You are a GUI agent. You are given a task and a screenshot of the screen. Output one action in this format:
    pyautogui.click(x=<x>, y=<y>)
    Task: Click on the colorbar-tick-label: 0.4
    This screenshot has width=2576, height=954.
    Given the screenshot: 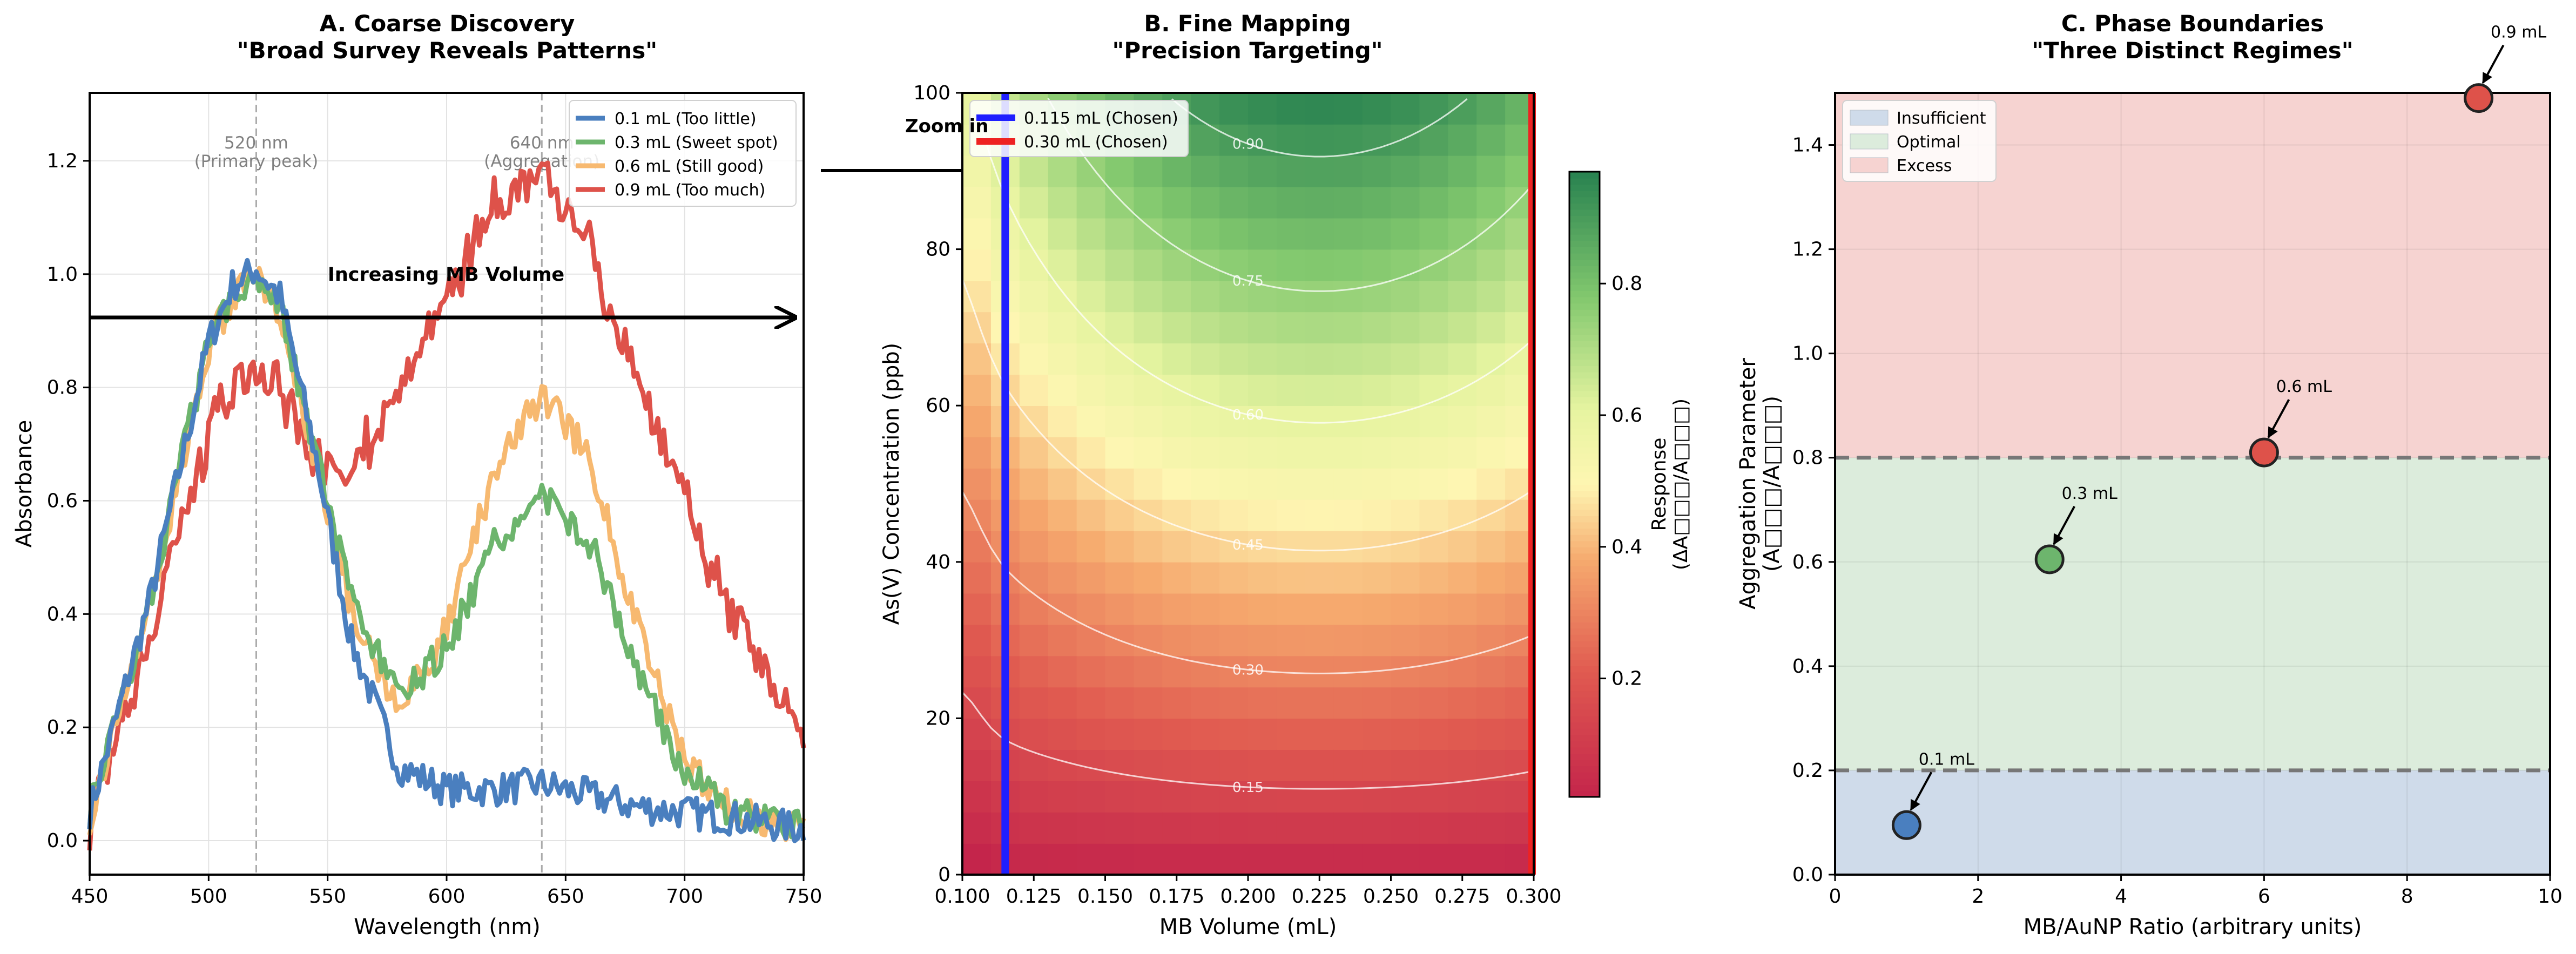 What is the action you would take?
    pyautogui.click(x=1626, y=547)
    